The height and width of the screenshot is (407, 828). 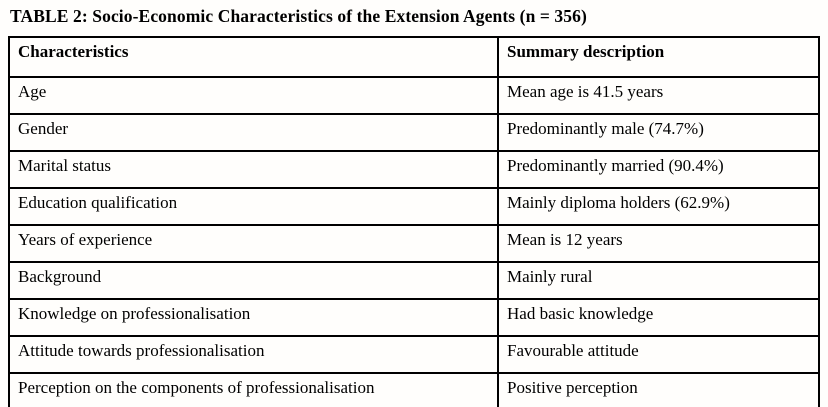 What do you see at coordinates (658, 389) in the screenshot?
I see `table-cell-description: Positive perception` at bounding box center [658, 389].